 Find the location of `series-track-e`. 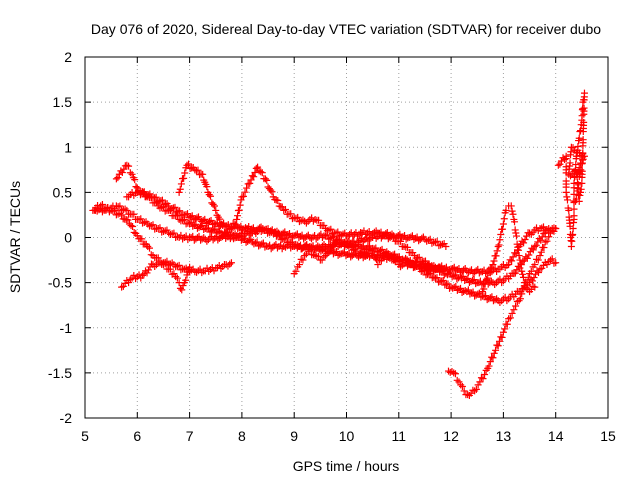

series-track-e is located at coordinates (312, 205).